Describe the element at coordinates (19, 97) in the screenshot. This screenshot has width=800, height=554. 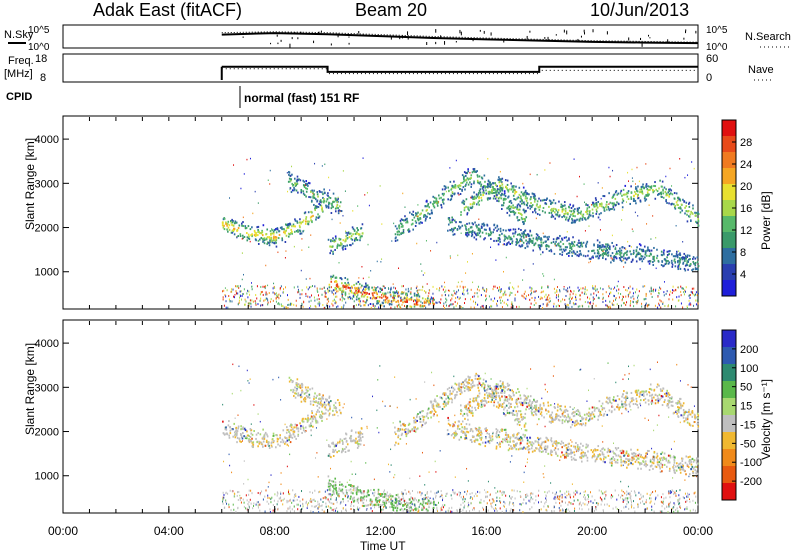
I see `cpid-label: CPID` at that location.